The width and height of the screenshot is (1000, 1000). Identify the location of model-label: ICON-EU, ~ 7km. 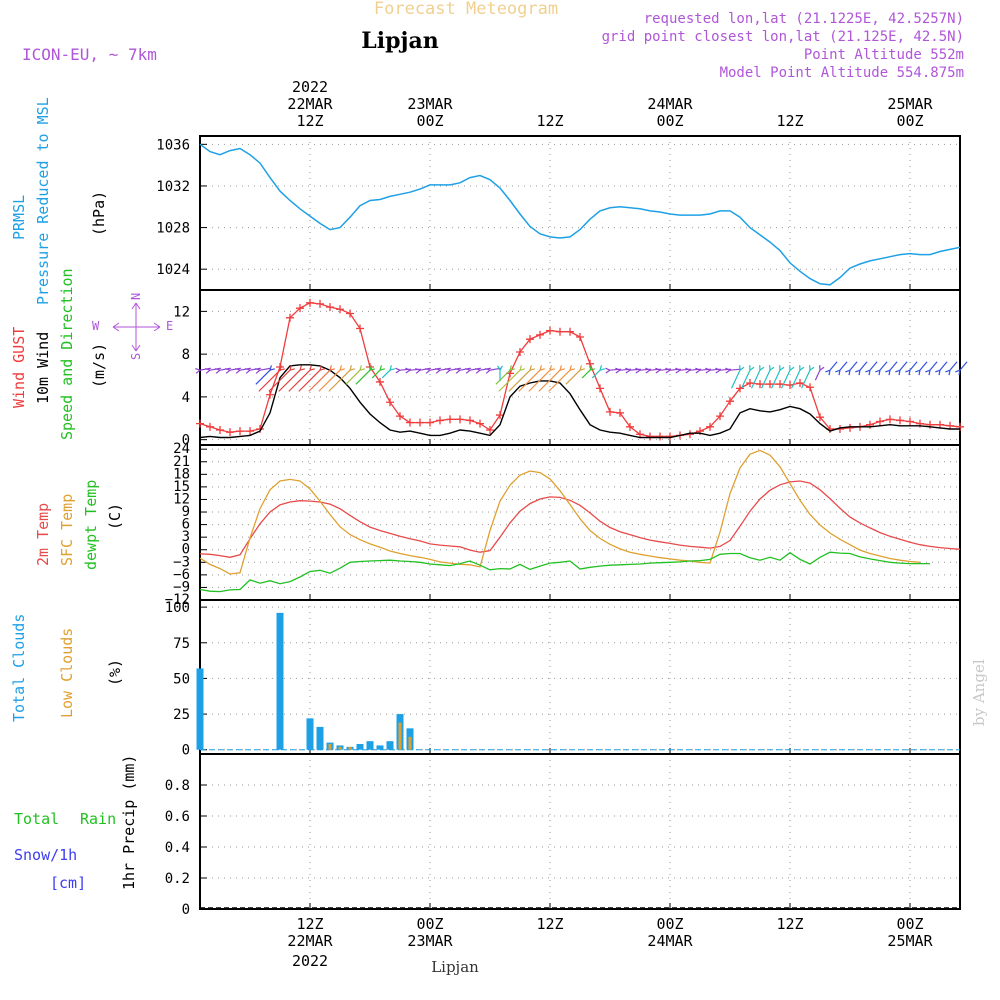
(89, 54).